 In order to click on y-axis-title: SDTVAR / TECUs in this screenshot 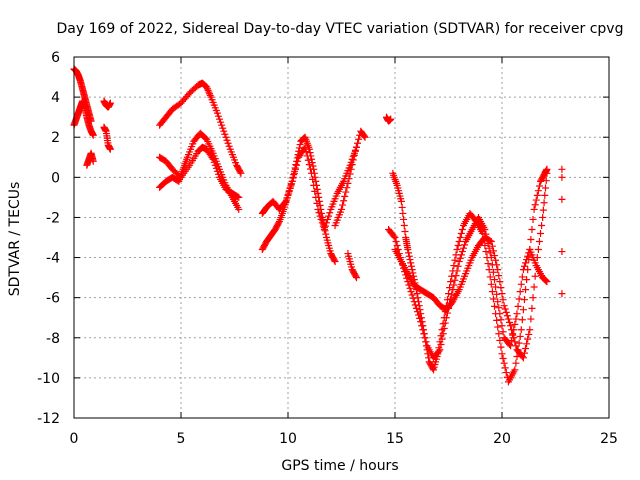, I will do `click(15, 239)`.